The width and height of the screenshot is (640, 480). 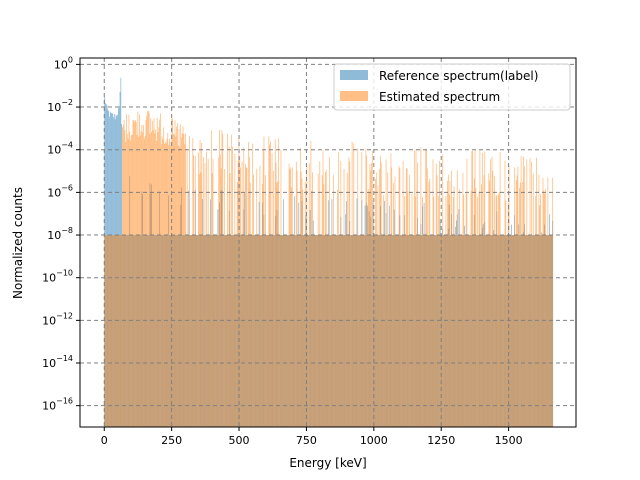 I want to click on y-tick-label: 10⁻⁴, so click(x=60, y=149).